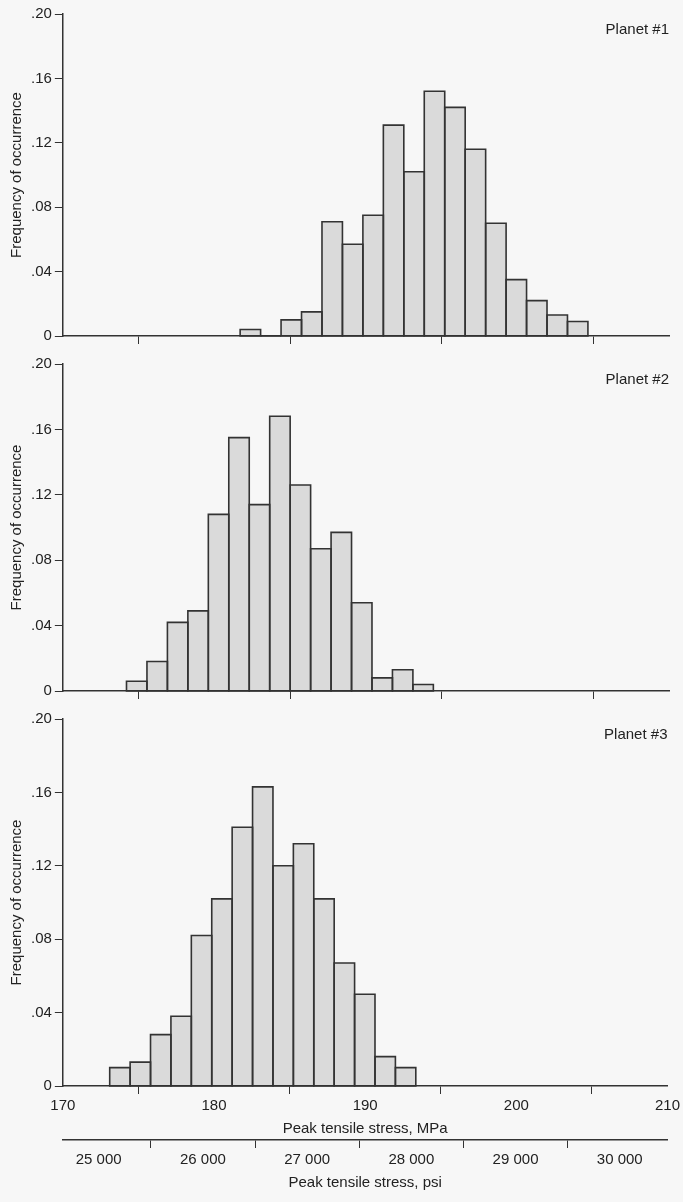 This screenshot has height=1202, width=683. I want to click on x-tick-label: 170, so click(63, 1105).